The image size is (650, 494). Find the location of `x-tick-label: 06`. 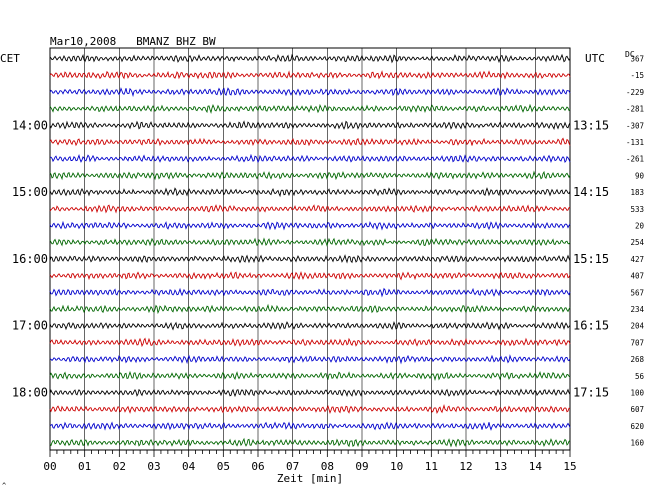

x-tick-label: 06 is located at coordinates (257, 466).